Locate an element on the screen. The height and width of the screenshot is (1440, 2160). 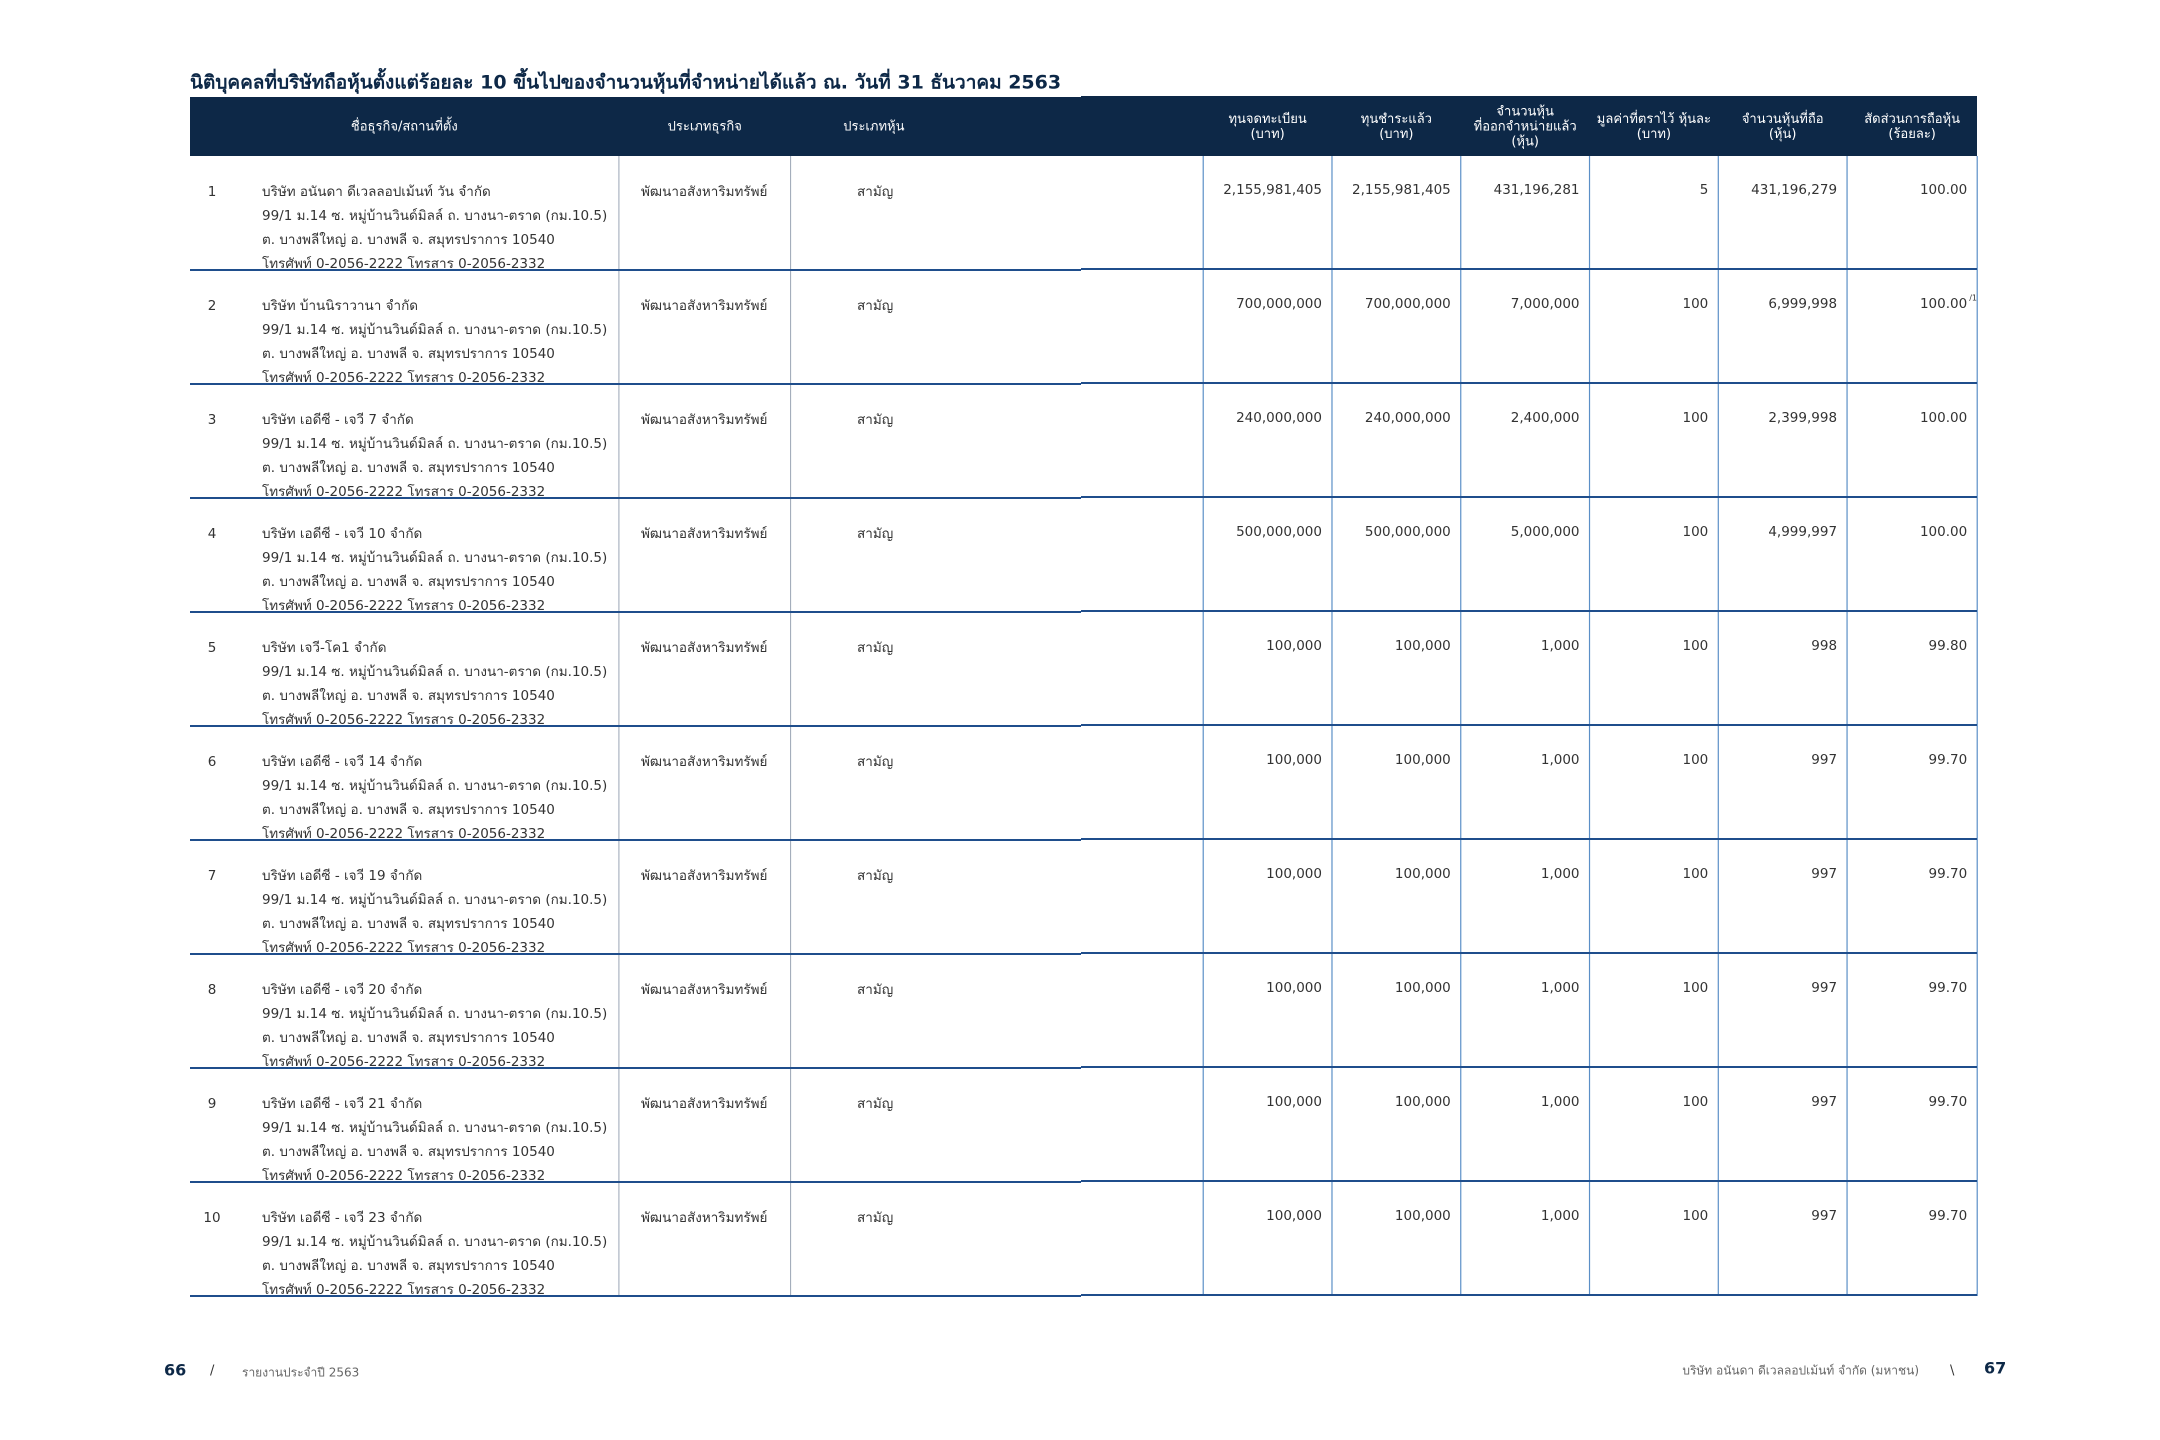
header-bar is located at coordinates (1529, 126).